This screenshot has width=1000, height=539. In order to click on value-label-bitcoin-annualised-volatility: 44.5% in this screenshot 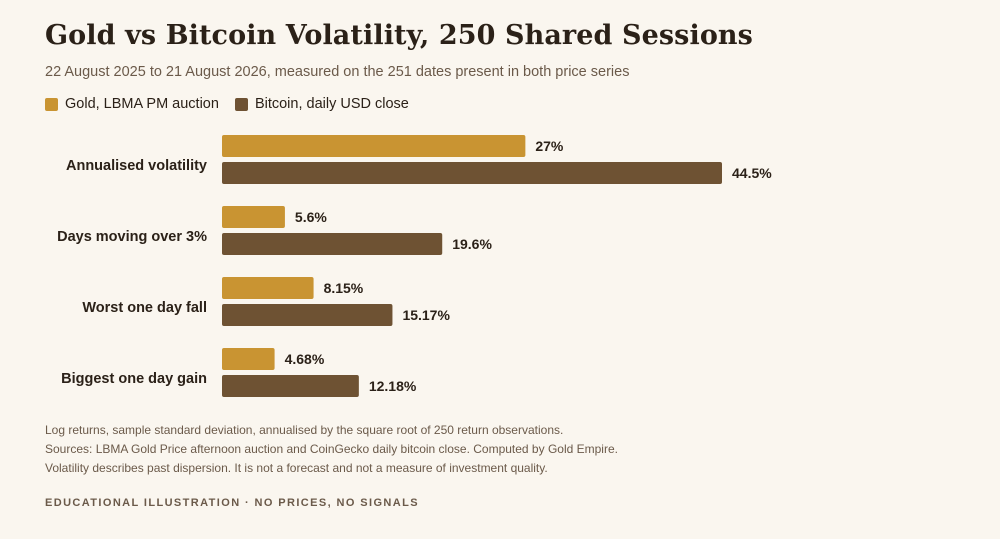, I will do `click(752, 173)`.